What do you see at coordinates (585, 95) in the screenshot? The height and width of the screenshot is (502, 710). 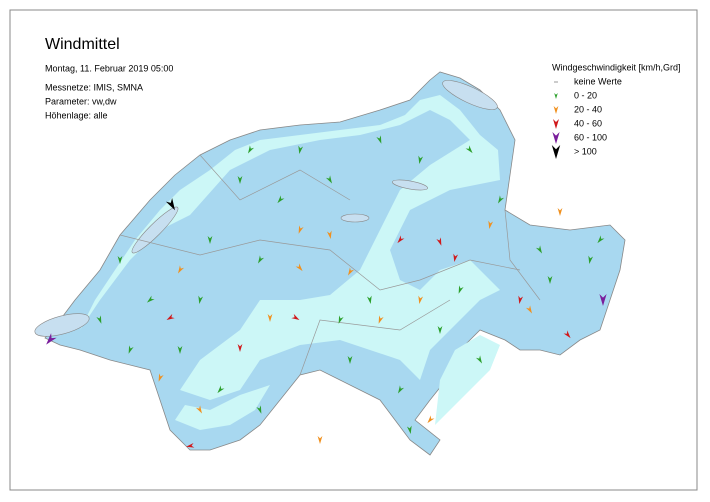 I see `legend-label: 0 - 20` at bounding box center [585, 95].